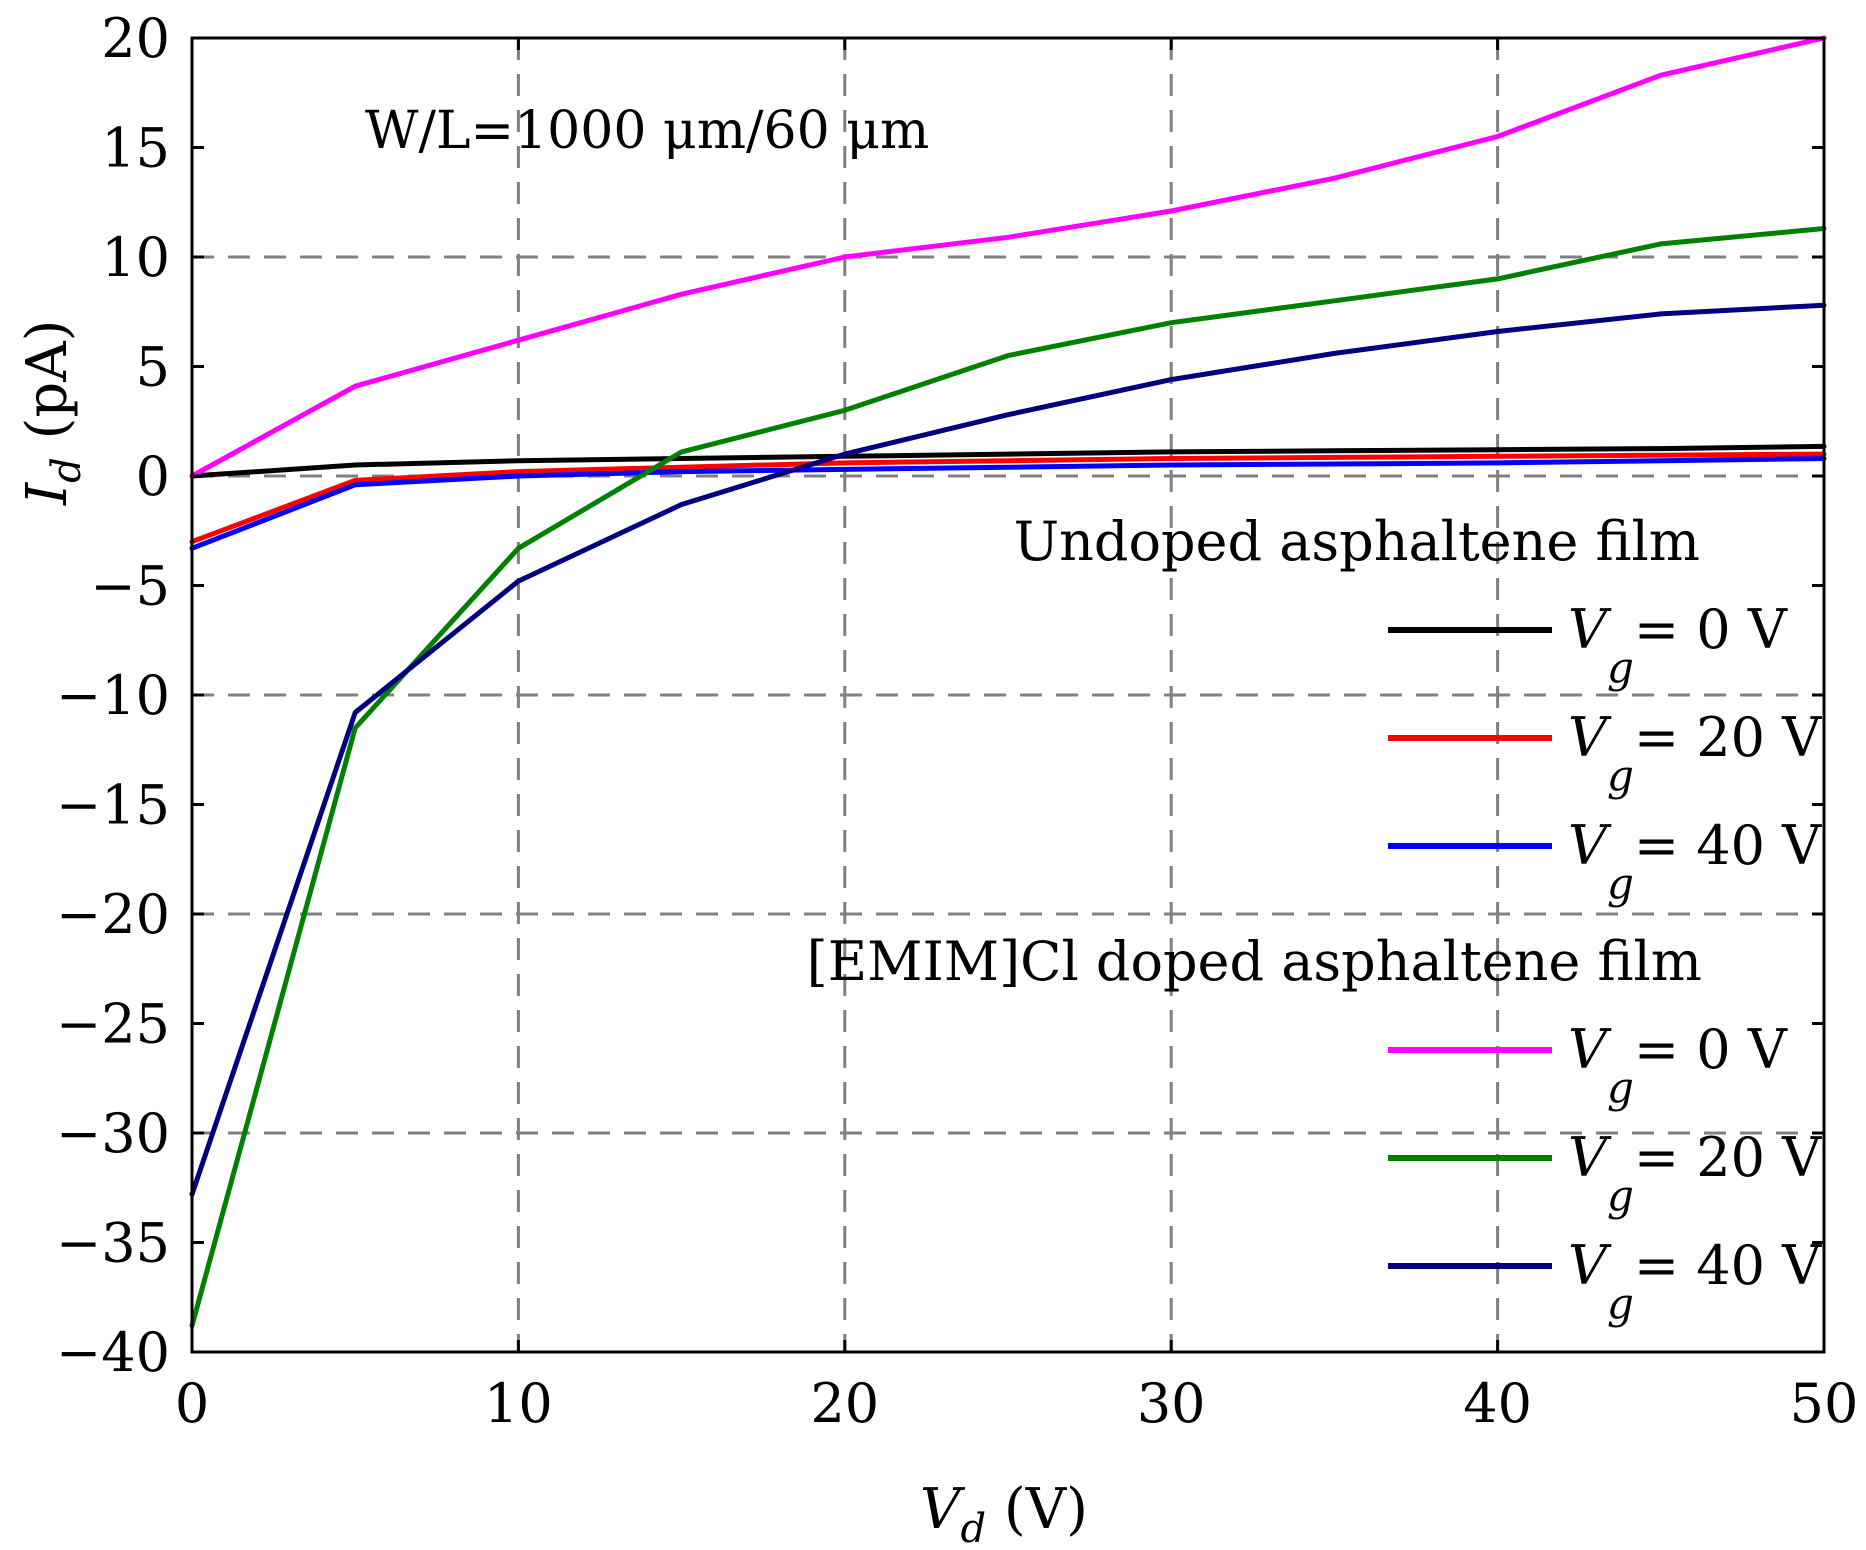 This screenshot has height=1550, width=1866. What do you see at coordinates (1004, 1513) in the screenshot?
I see `x-axis-title: Vd (V)` at bounding box center [1004, 1513].